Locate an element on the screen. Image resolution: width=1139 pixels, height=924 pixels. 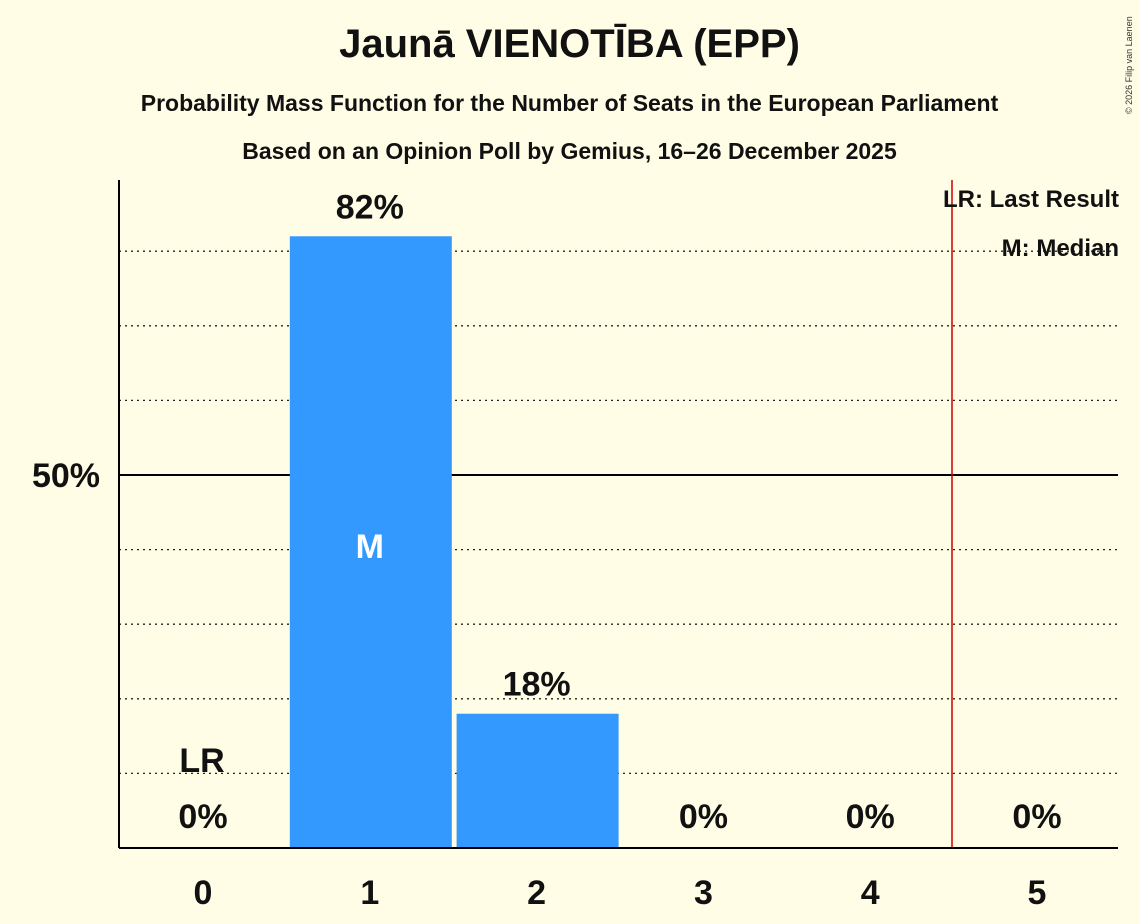
chart-title: Jaunā VIENOTĪBA (EPP) is located at coordinates (569, 44).